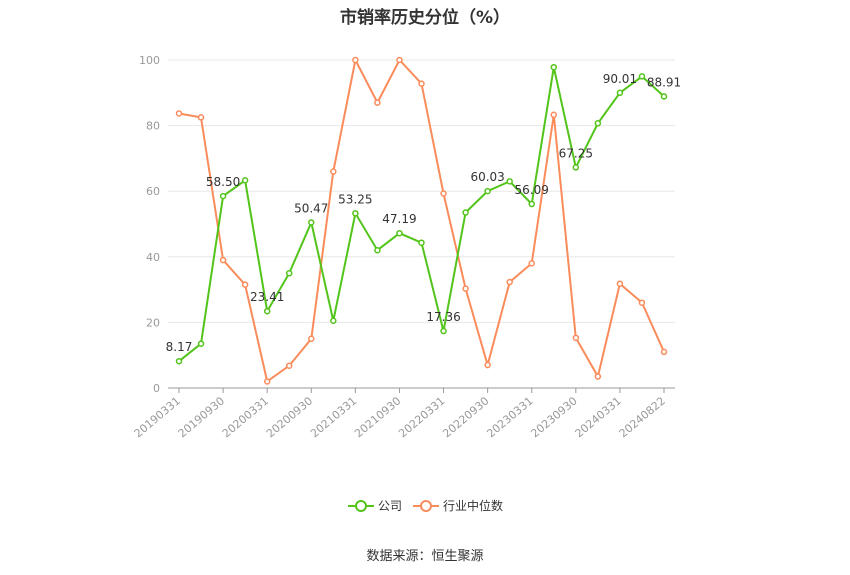 This screenshot has width=850, height=575. Describe the element at coordinates (201, 417) in the screenshot. I see `x-tick-label: 20190930` at that location.